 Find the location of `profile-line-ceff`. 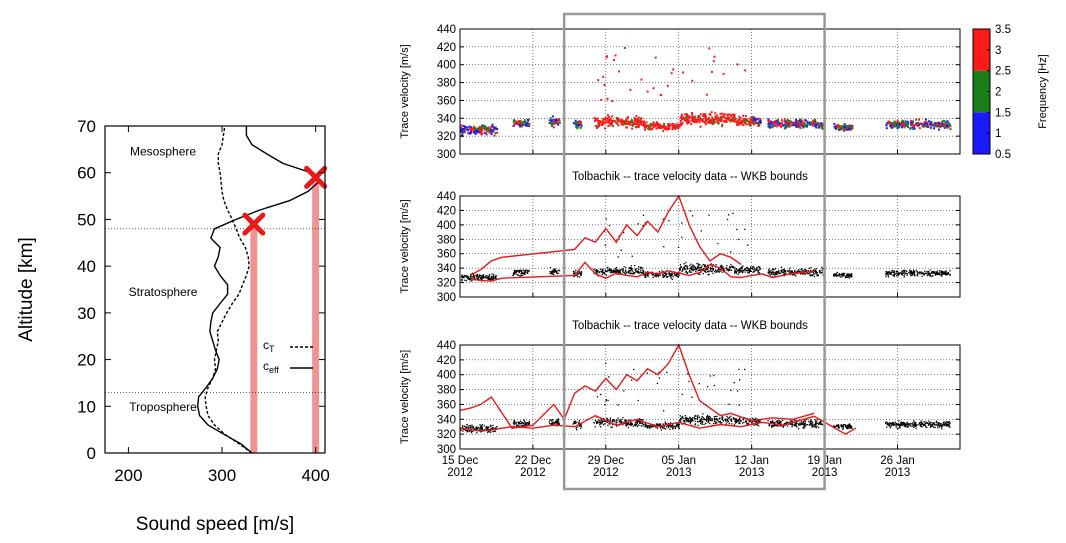

profile-line-ceff is located at coordinates (258, 290).